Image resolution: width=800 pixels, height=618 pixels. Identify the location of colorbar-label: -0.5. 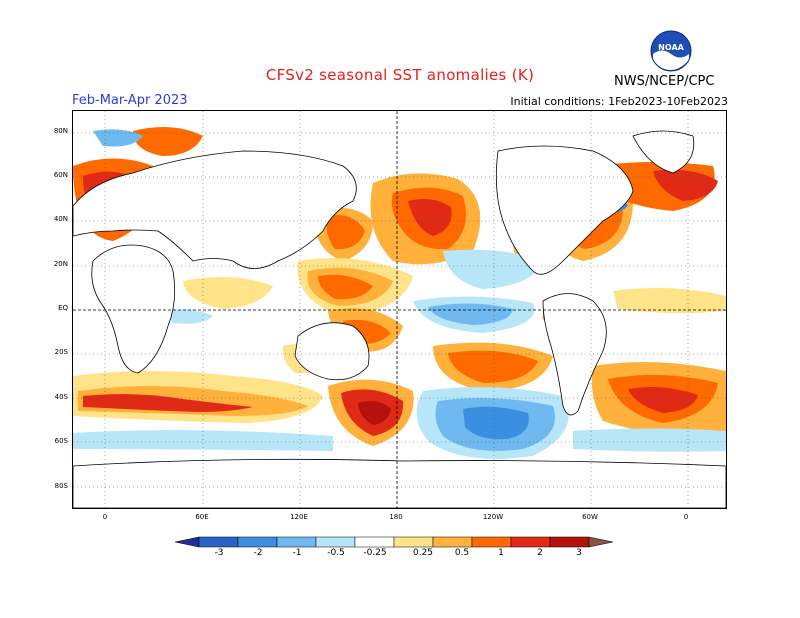
(336, 553).